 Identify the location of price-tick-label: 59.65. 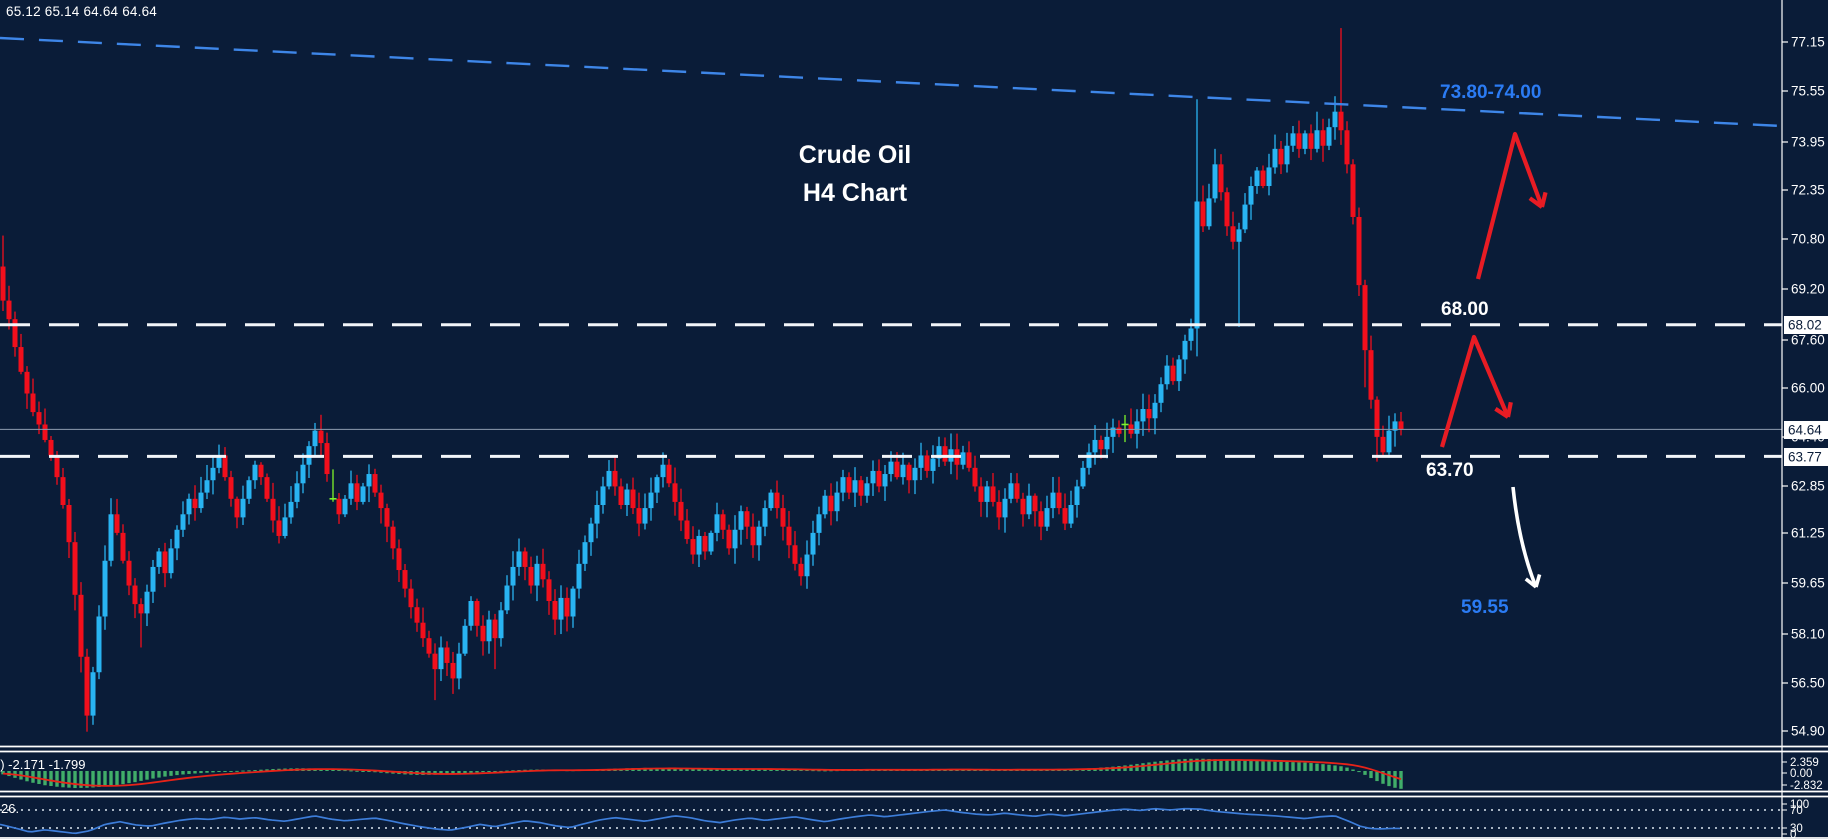
(1808, 583).